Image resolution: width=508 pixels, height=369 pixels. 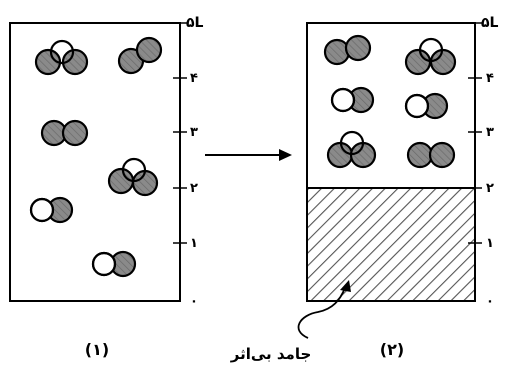 What do you see at coordinates (188, 162) in the screenshot?
I see `container-1-scale: ۵L ۴ ۳ ۲ ۱ ۰` at bounding box center [188, 162].